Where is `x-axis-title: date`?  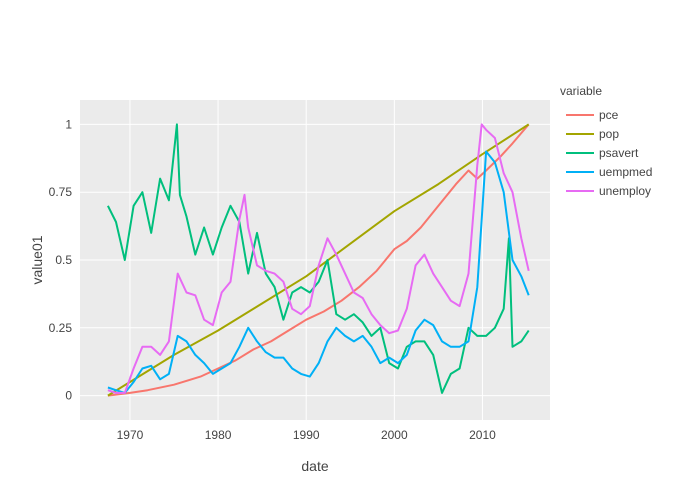 x-axis-title: date is located at coordinates (314, 466).